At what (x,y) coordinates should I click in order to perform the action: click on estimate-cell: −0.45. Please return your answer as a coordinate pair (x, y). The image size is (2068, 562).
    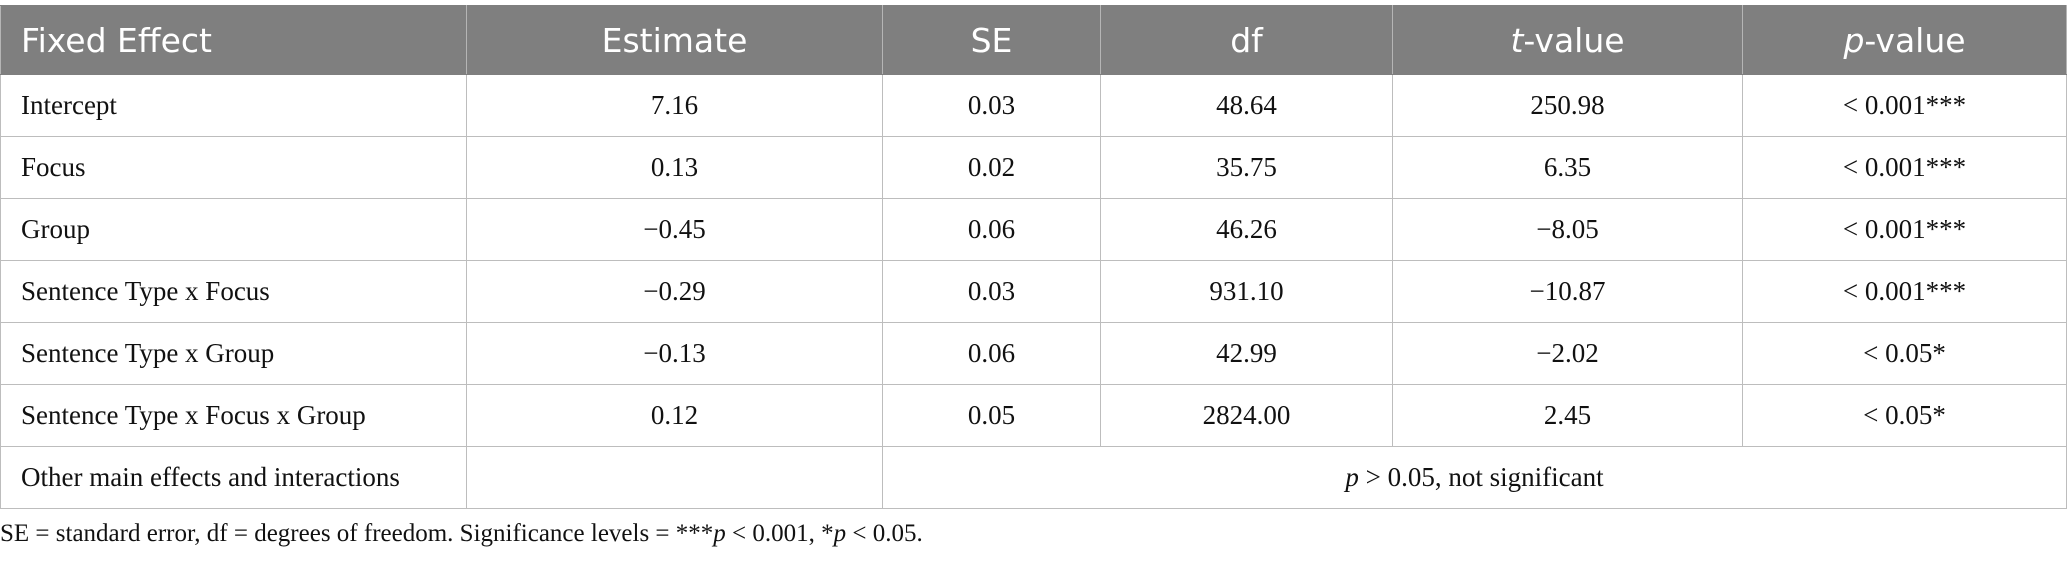
    Looking at the image, I should click on (674, 229).